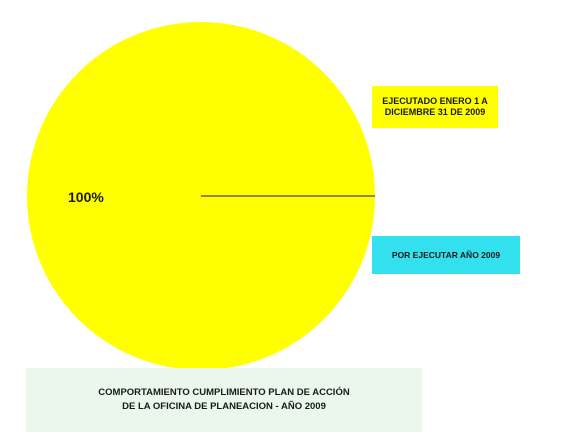 This screenshot has width=587, height=443. Describe the element at coordinates (435, 107) in the screenshot. I see `legend-item-executed: EJECUTADO ENERO 1 A DICIEMBRE 31 DE 2009` at that location.